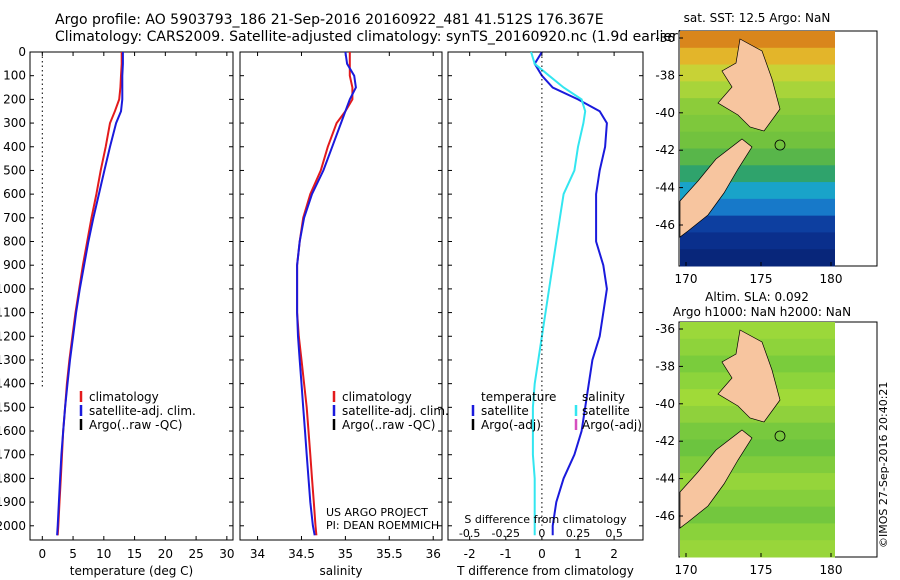  I want to click on depth-tick-label: 2000, so click(13, 526).